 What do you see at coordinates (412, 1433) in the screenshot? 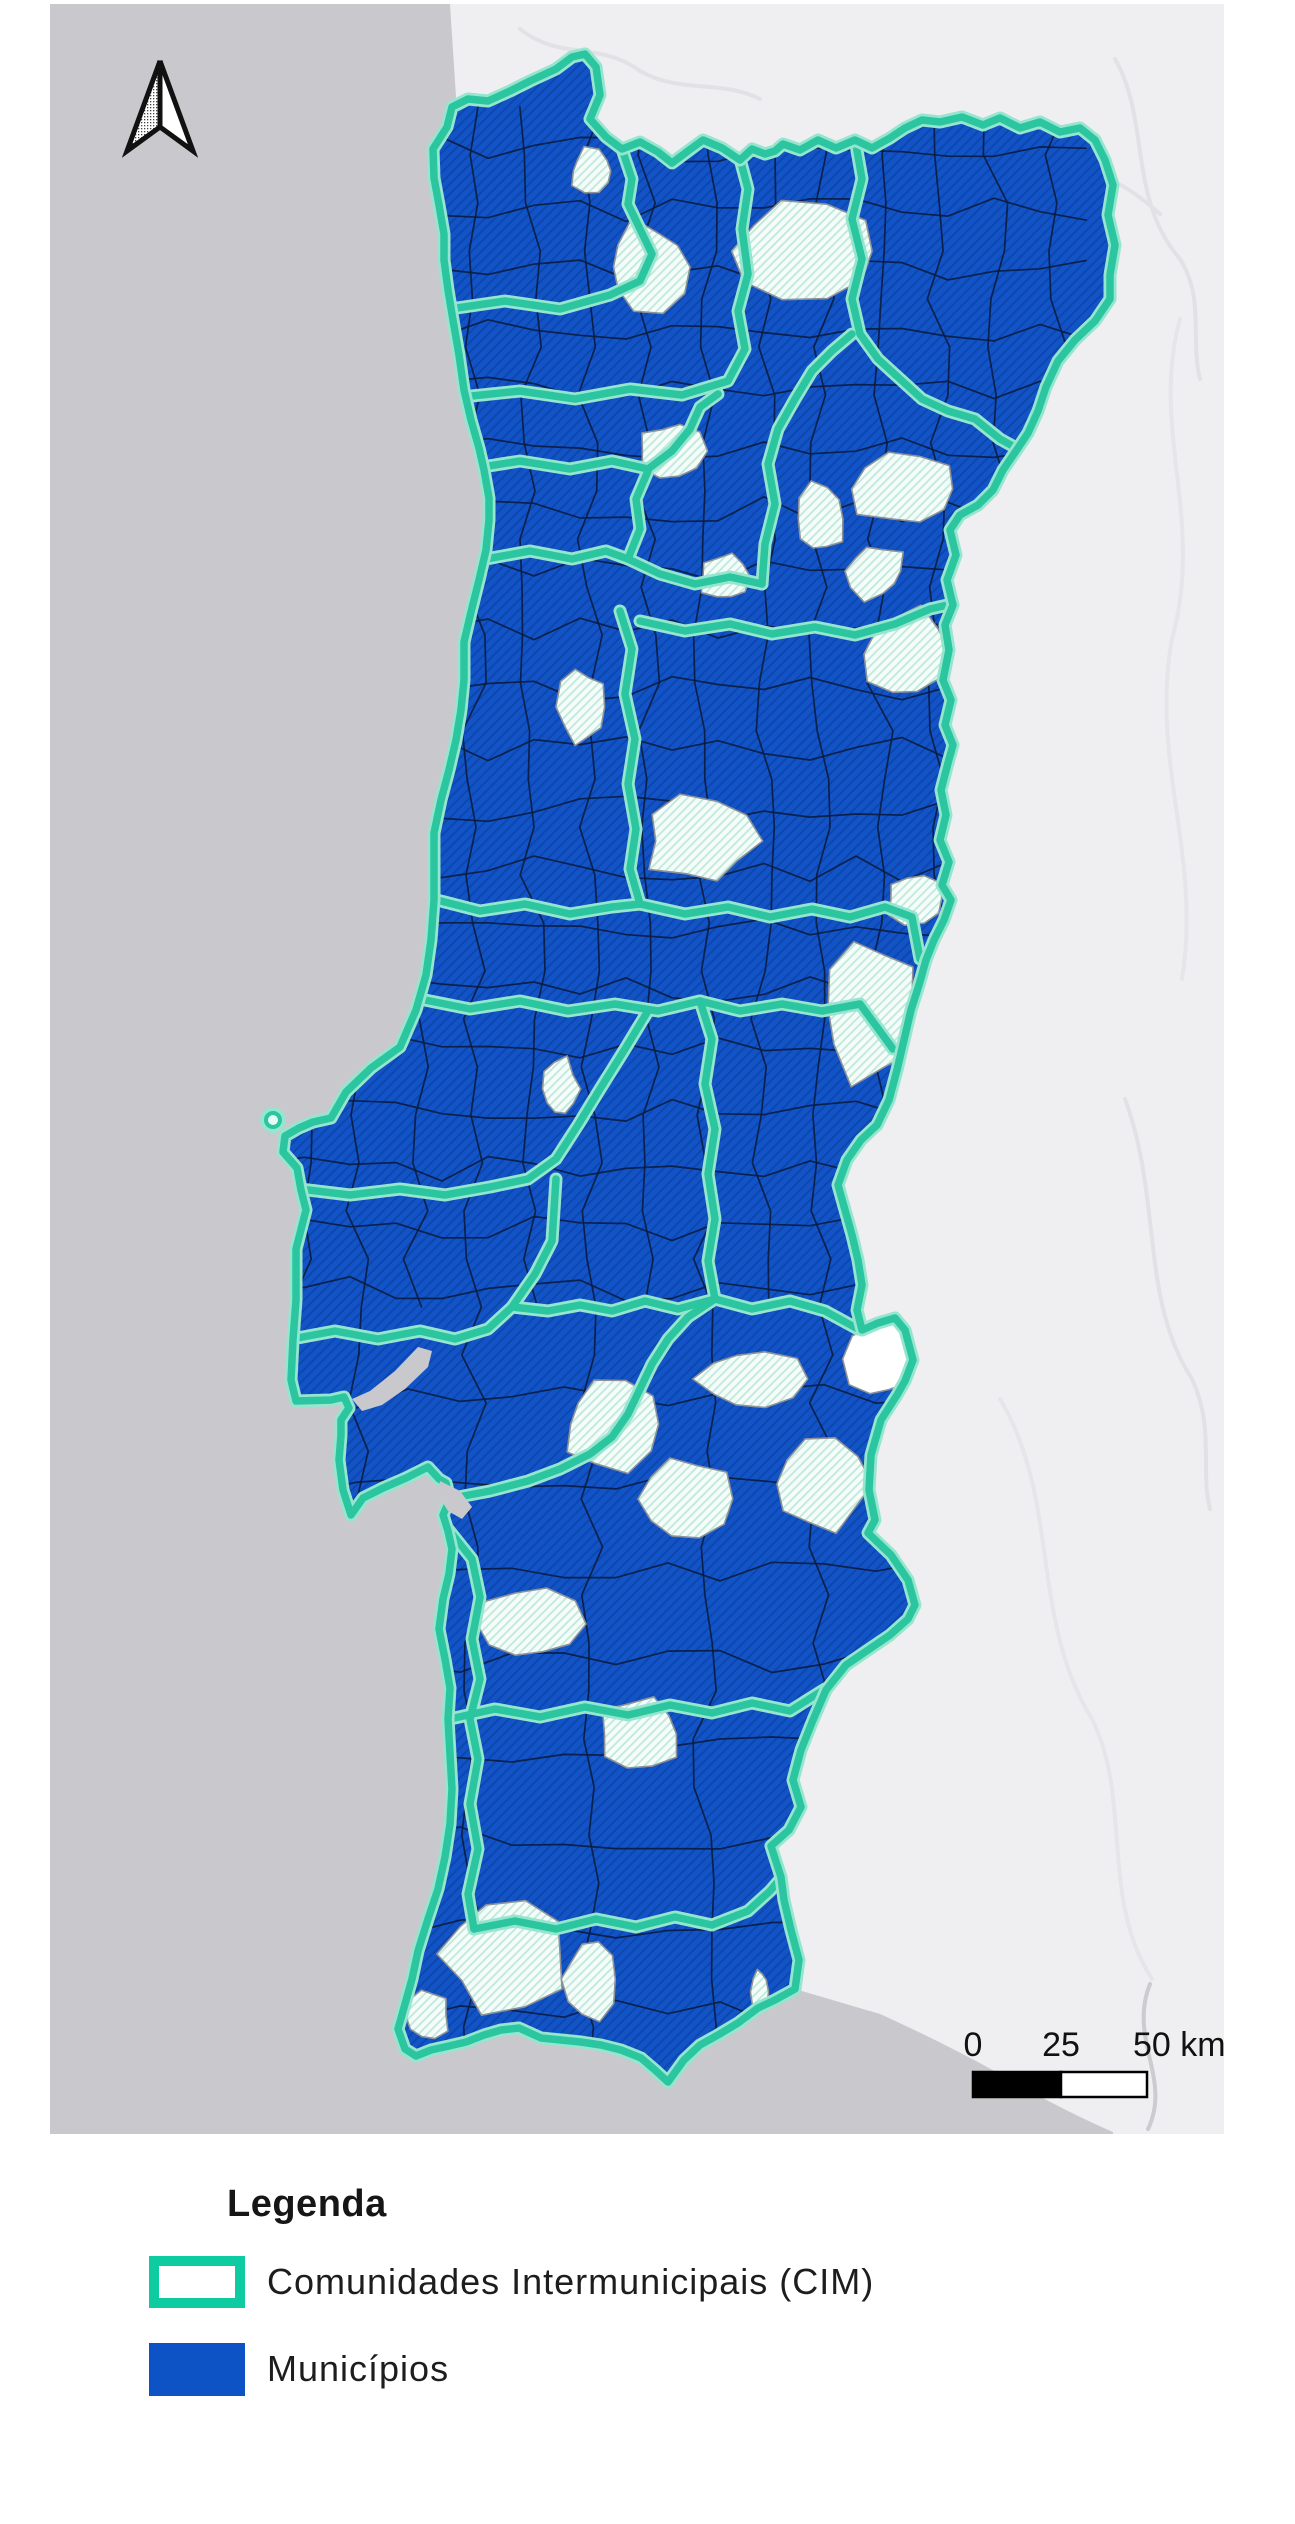
I see `estuaries` at bounding box center [412, 1433].